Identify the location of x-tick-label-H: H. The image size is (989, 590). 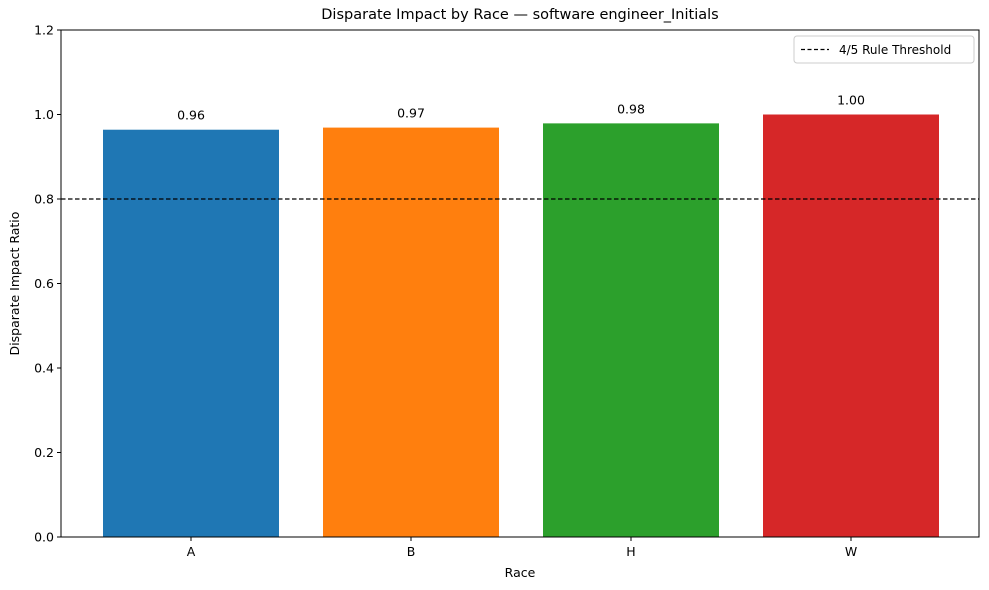
(630, 551).